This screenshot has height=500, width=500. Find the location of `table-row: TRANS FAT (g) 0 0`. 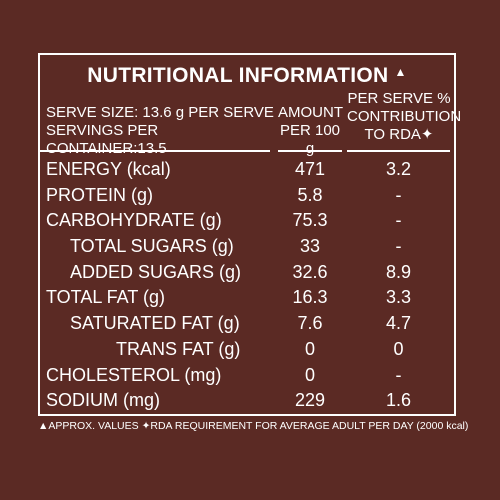

table-row: TRANS FAT (g) 0 0 is located at coordinates (247, 351).